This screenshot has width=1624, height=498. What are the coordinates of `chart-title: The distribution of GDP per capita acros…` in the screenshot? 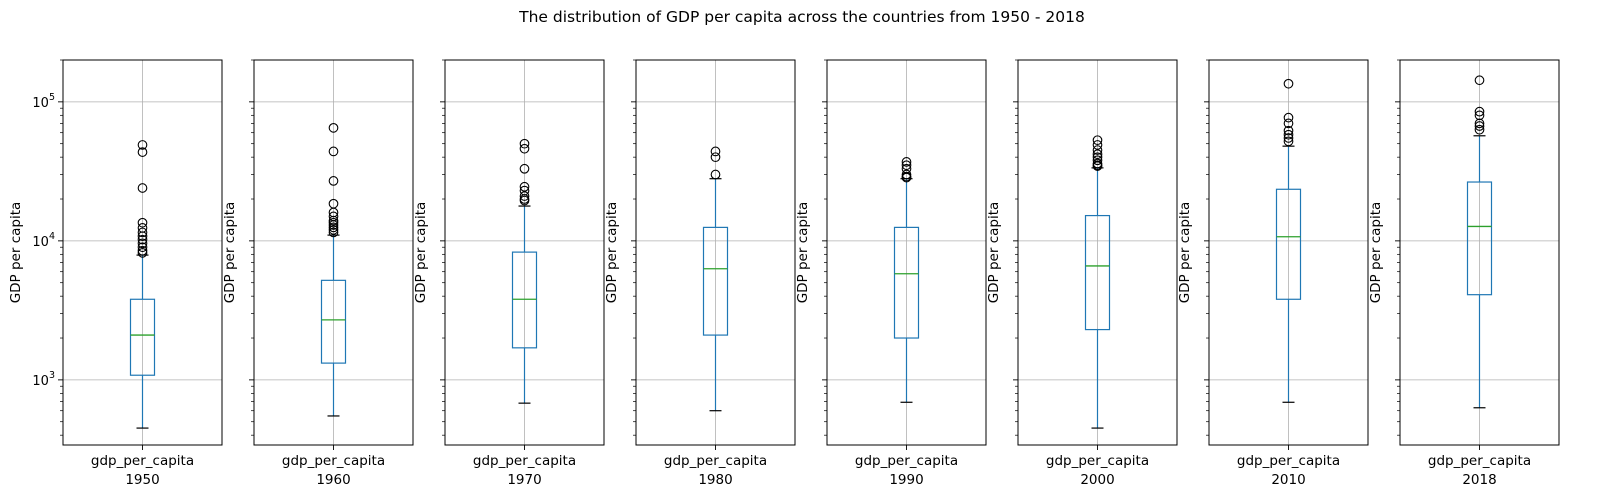 It's located at (801, 17).